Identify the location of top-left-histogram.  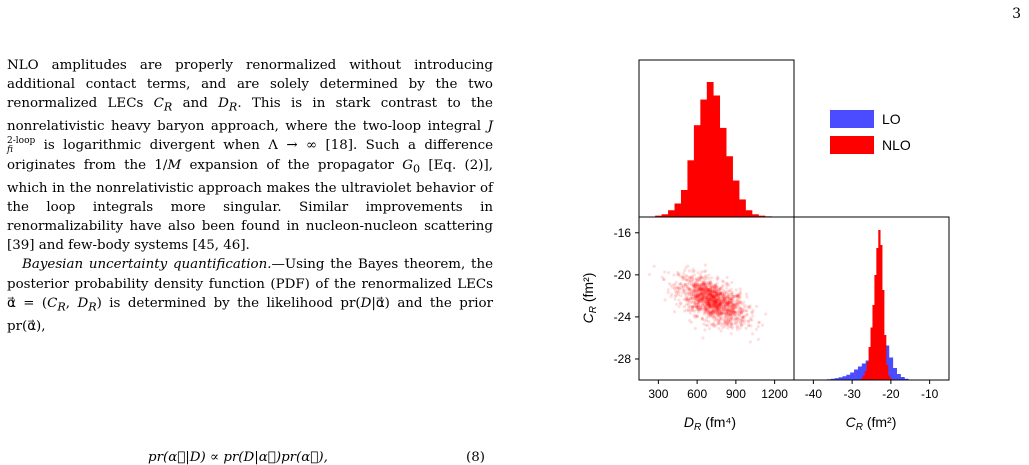
(713, 149).